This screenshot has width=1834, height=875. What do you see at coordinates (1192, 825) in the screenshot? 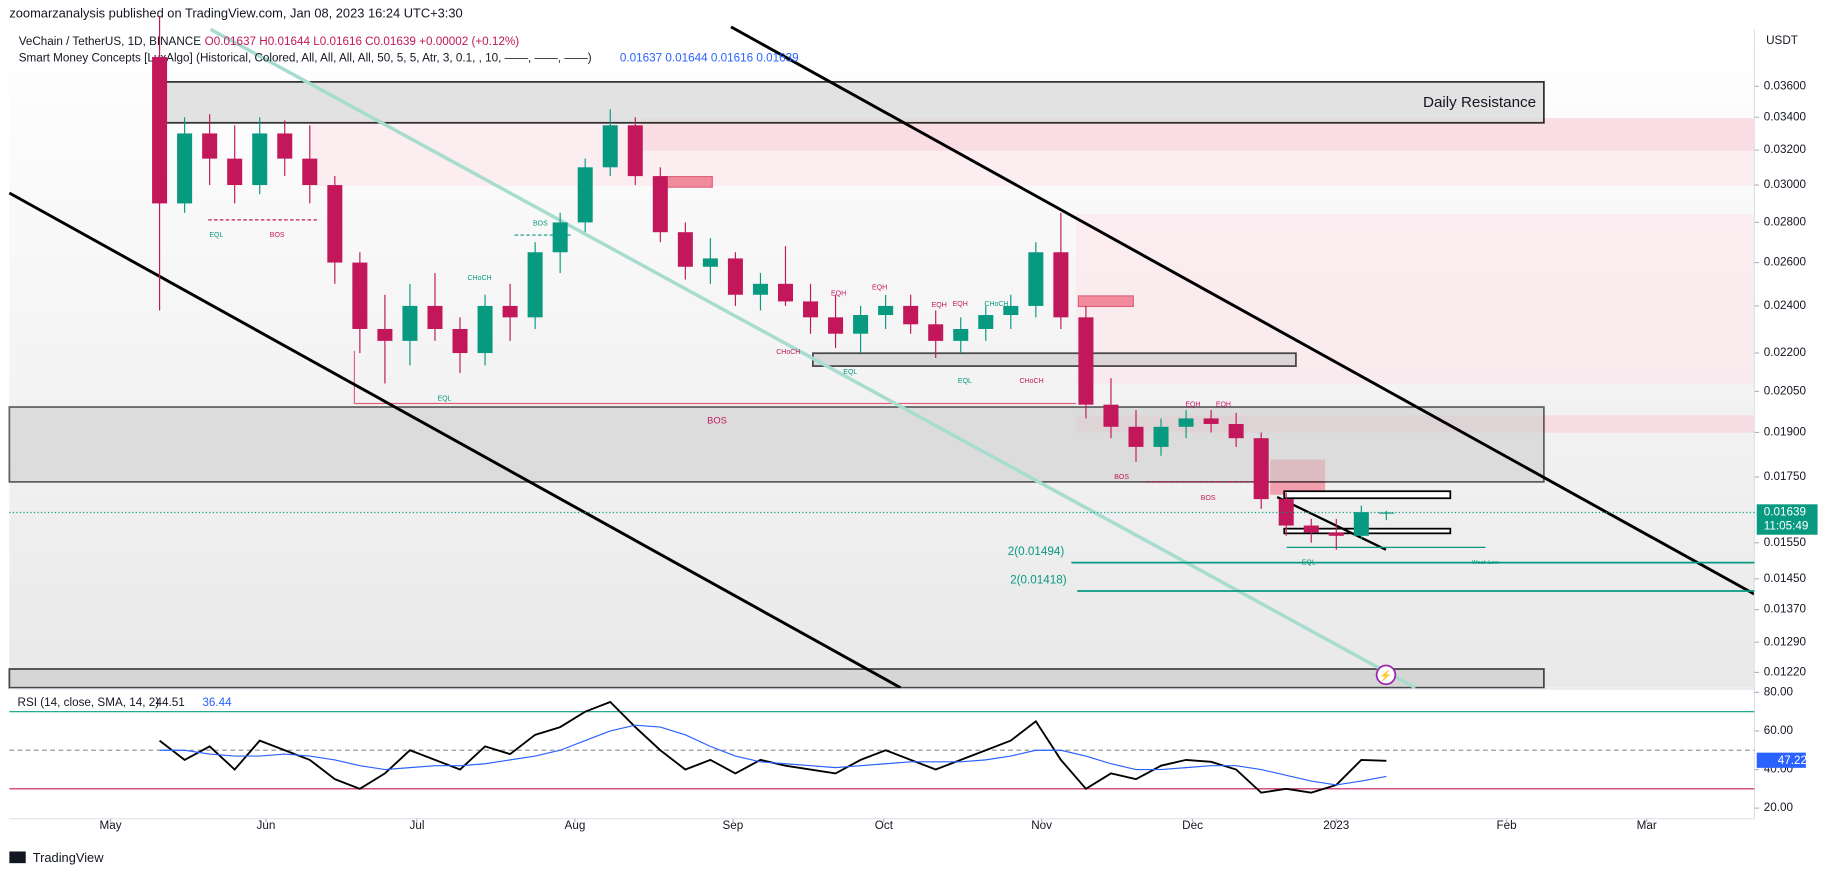
I see `x-tick-label: Dec` at bounding box center [1192, 825].